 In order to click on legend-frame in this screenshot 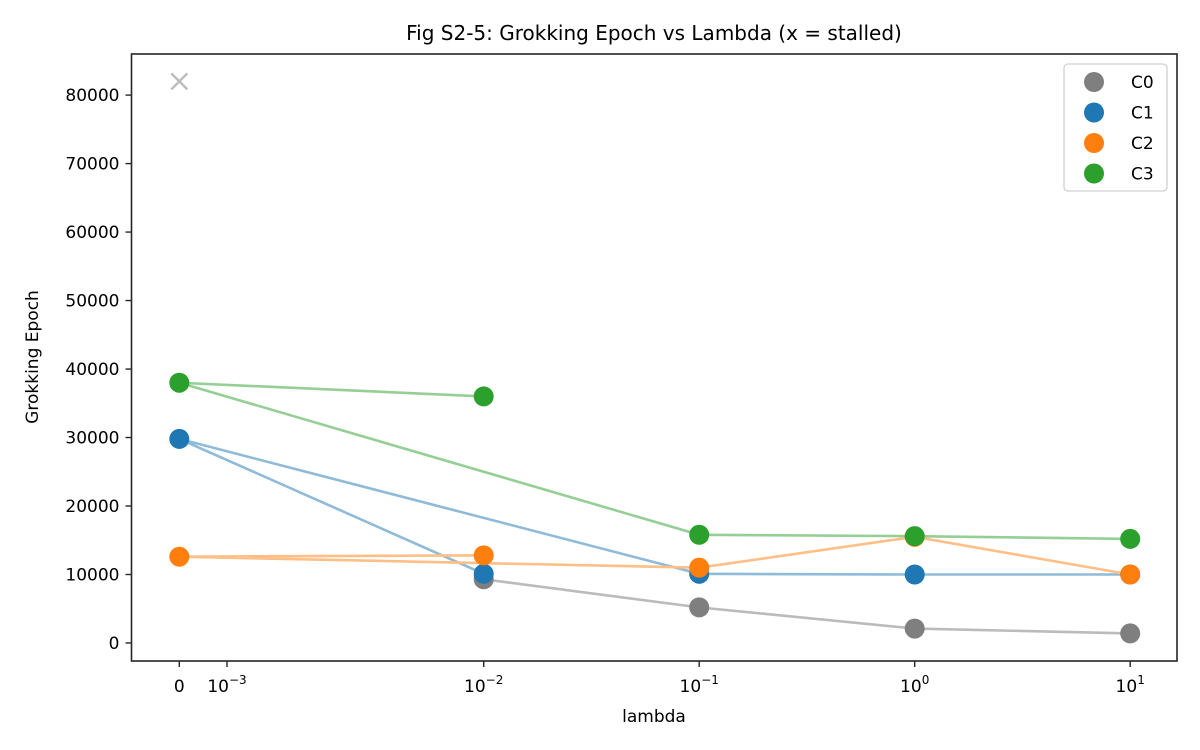, I will do `click(1115, 127)`.